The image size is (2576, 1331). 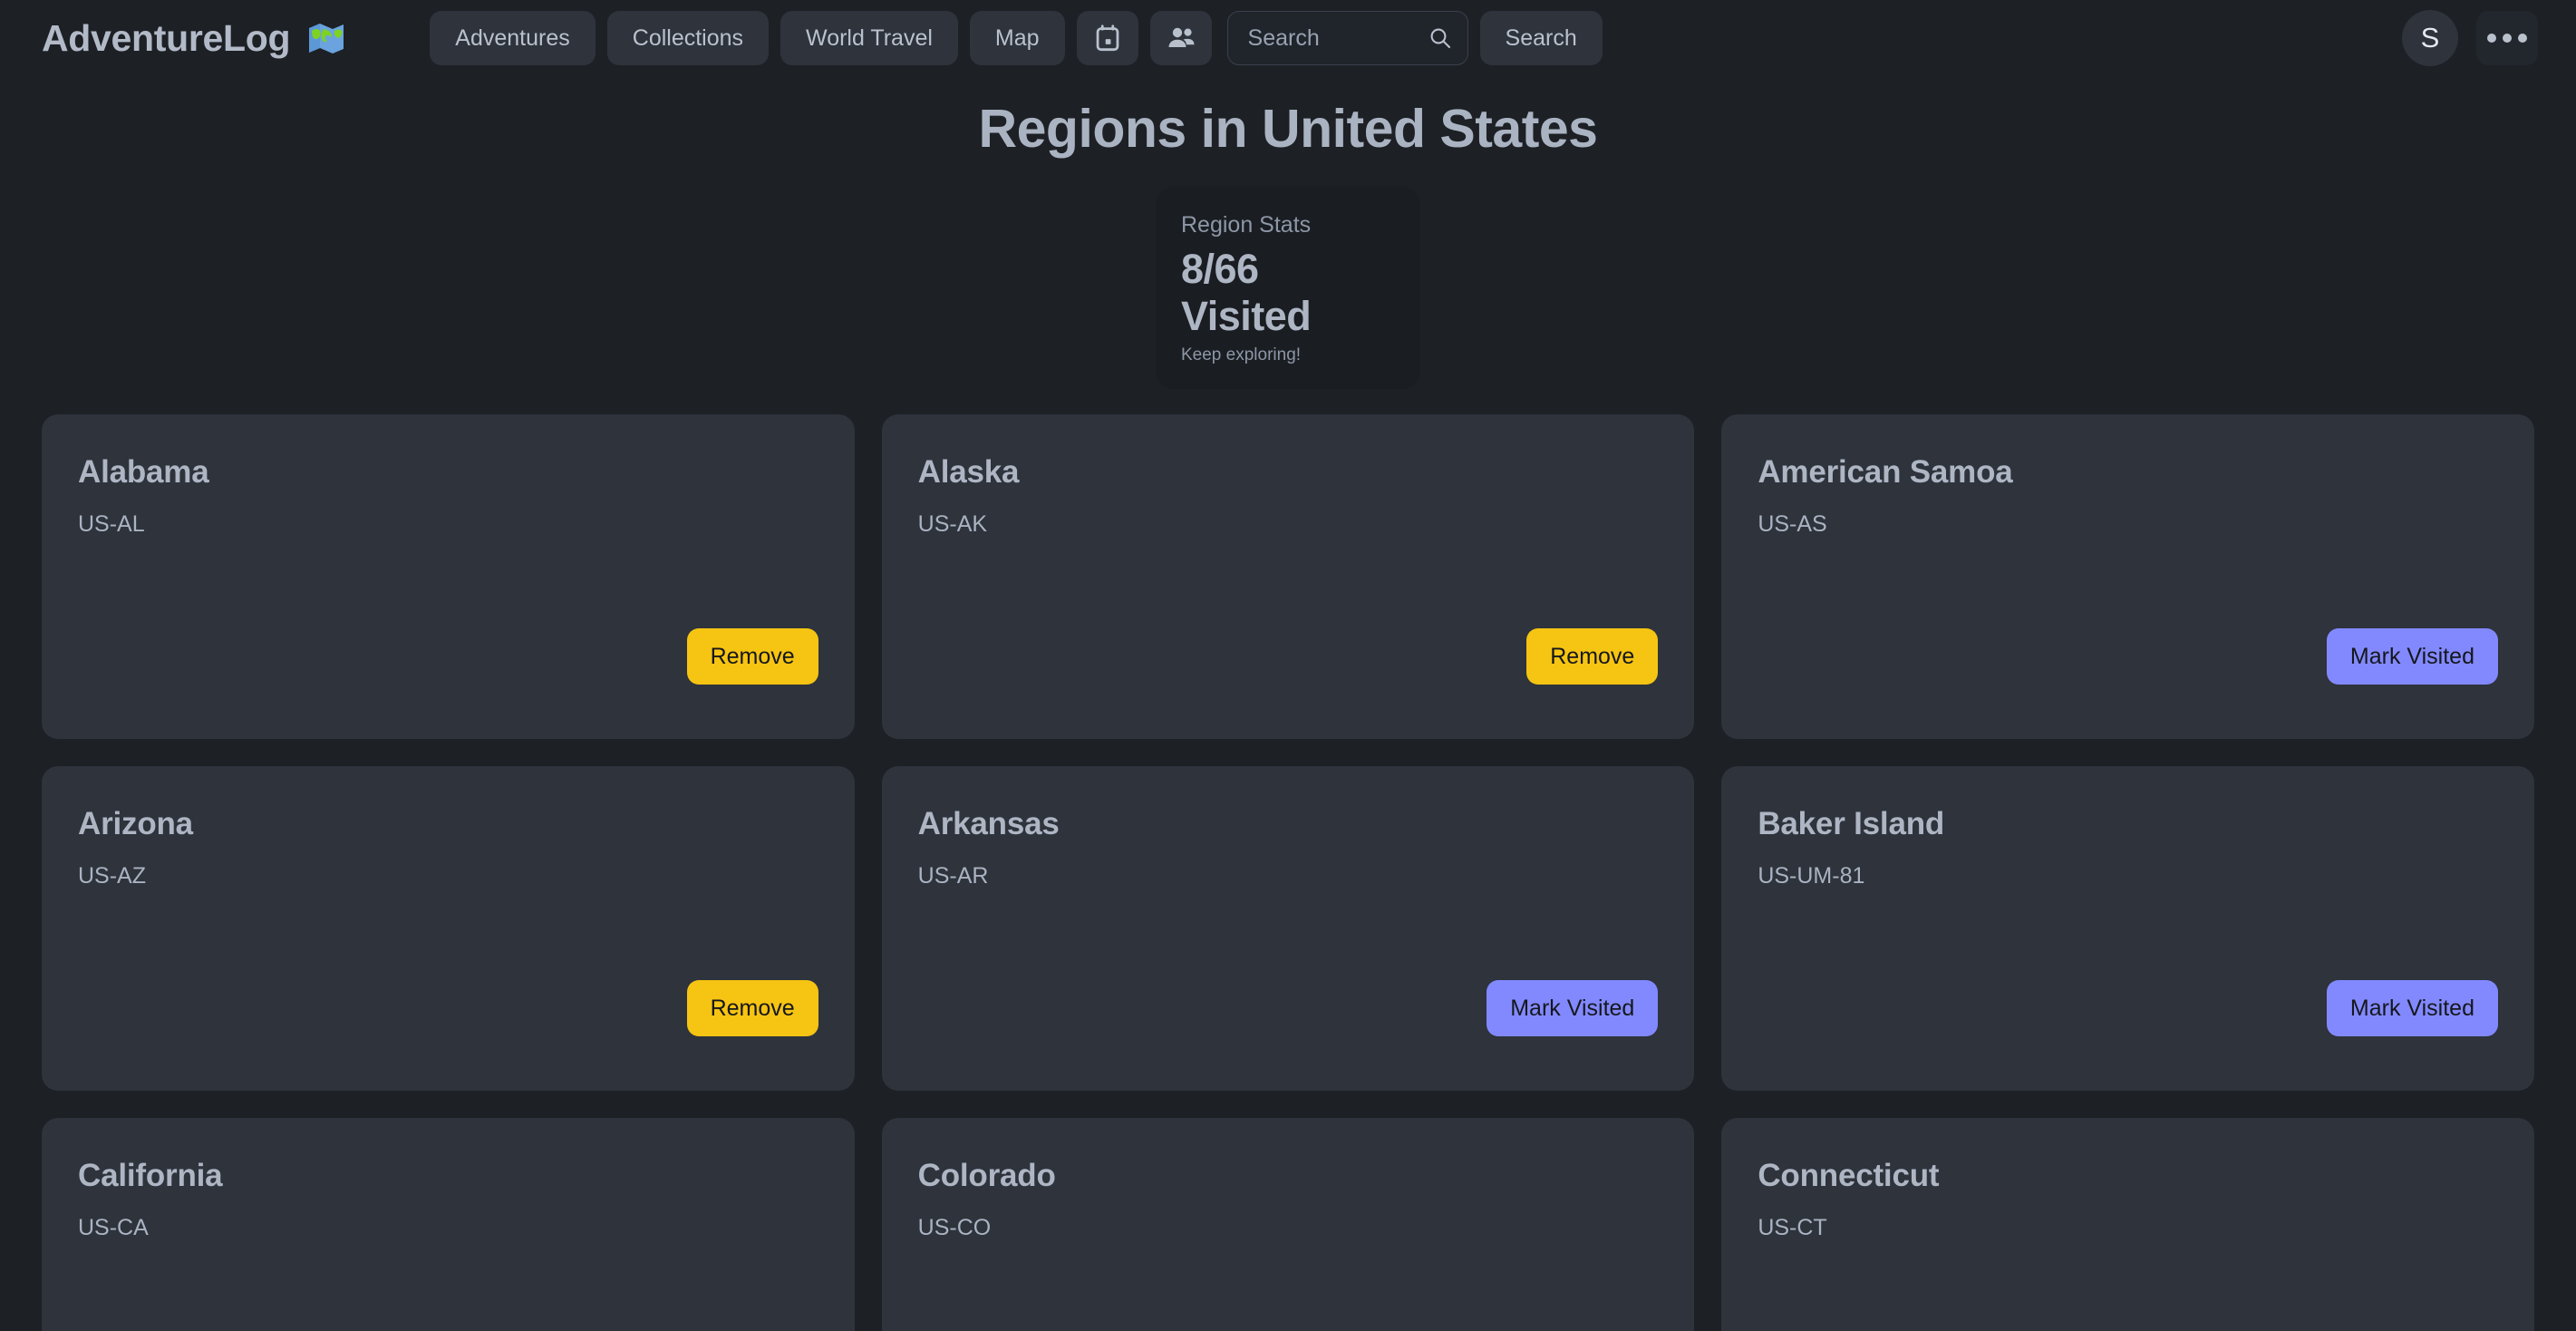 What do you see at coordinates (1288, 129) in the screenshot?
I see `page-title: Regions in United States` at bounding box center [1288, 129].